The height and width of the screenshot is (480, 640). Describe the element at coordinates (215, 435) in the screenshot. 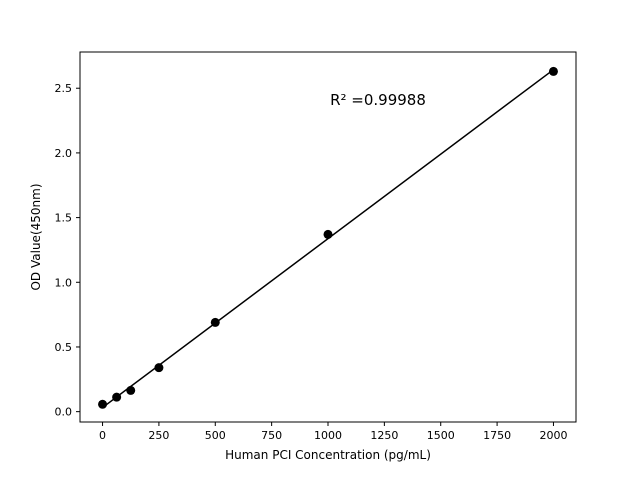

I see `x-tick-label: 500` at that location.